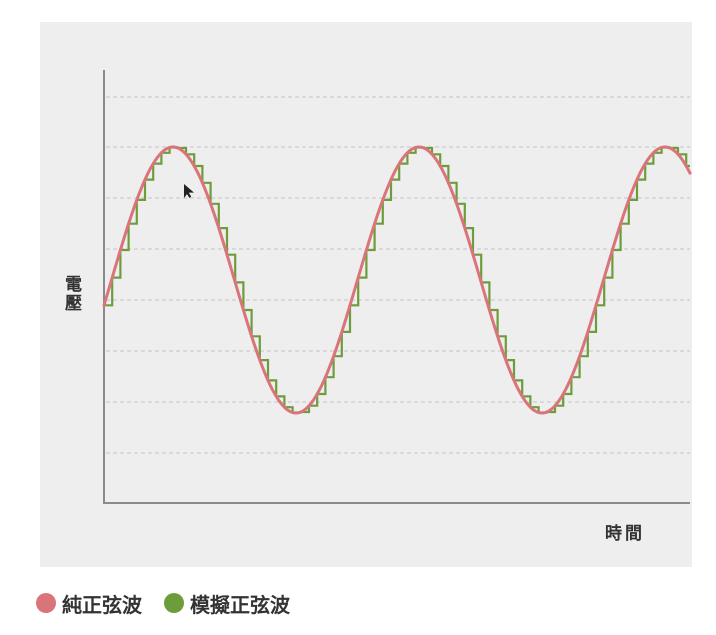 The image size is (716, 635). I want to click on mouse-cursor-icon, so click(189, 191).